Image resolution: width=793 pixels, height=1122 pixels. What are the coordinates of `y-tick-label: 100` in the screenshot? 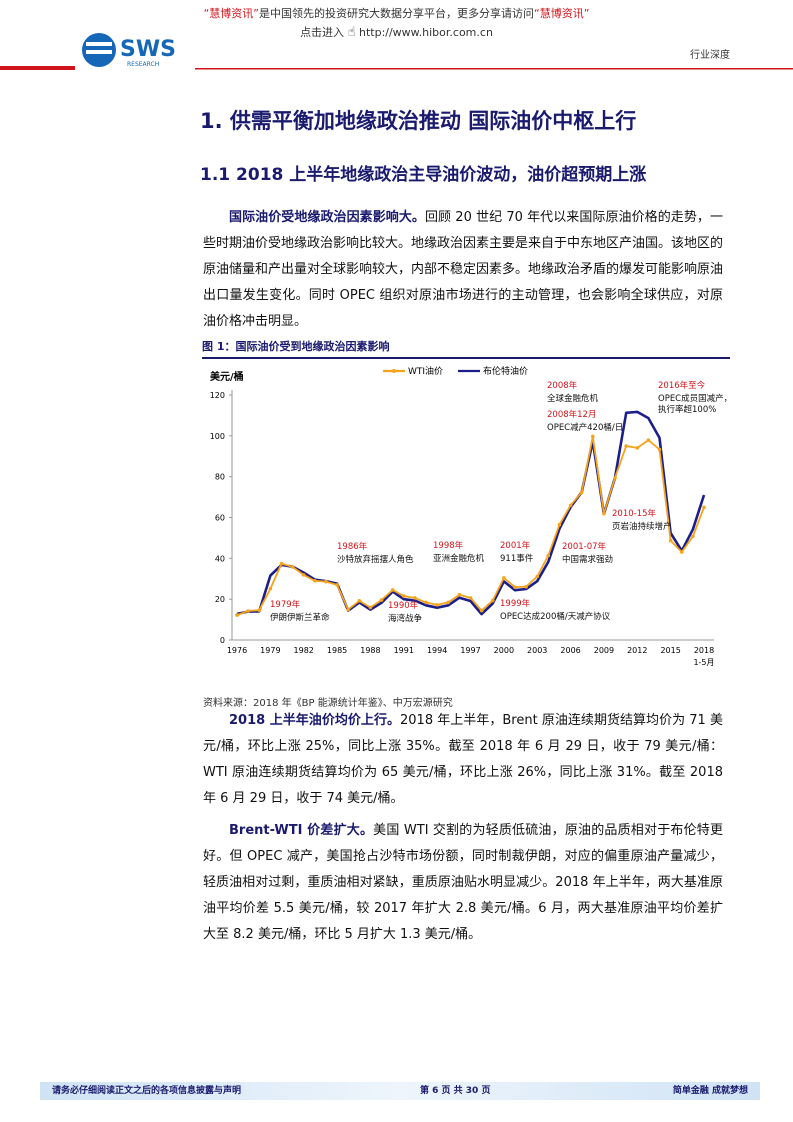 It's located at (217, 436).